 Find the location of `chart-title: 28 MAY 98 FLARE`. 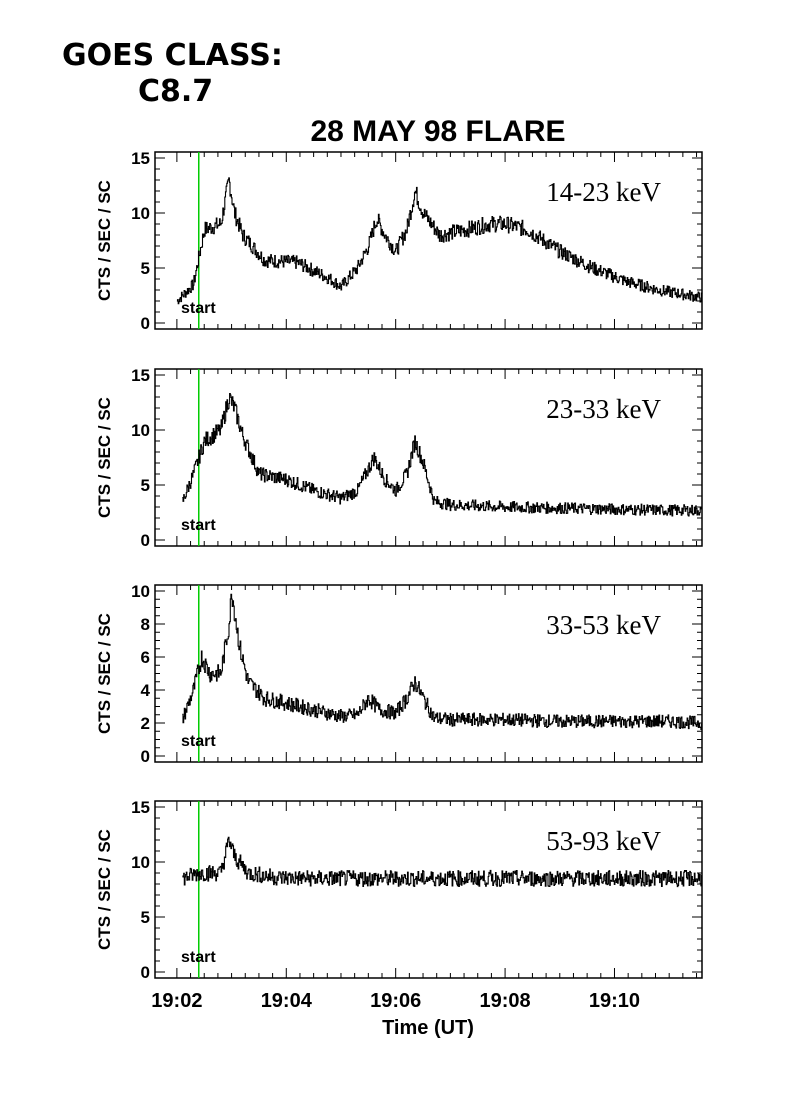

chart-title: 28 MAY 98 FLARE is located at coordinates (437, 131).